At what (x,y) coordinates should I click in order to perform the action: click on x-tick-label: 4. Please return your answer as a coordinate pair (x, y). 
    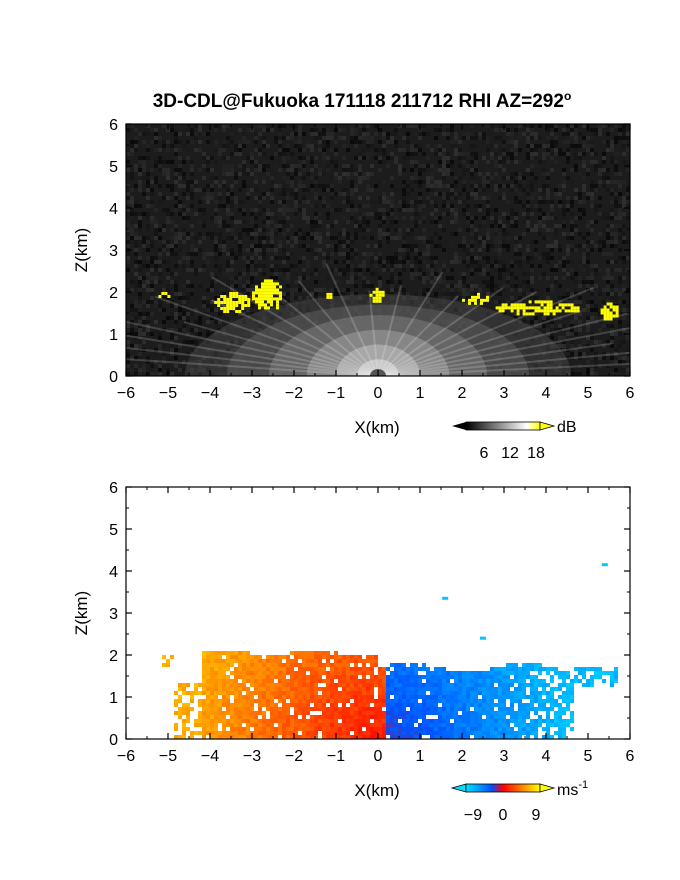
    Looking at the image, I should click on (546, 393).